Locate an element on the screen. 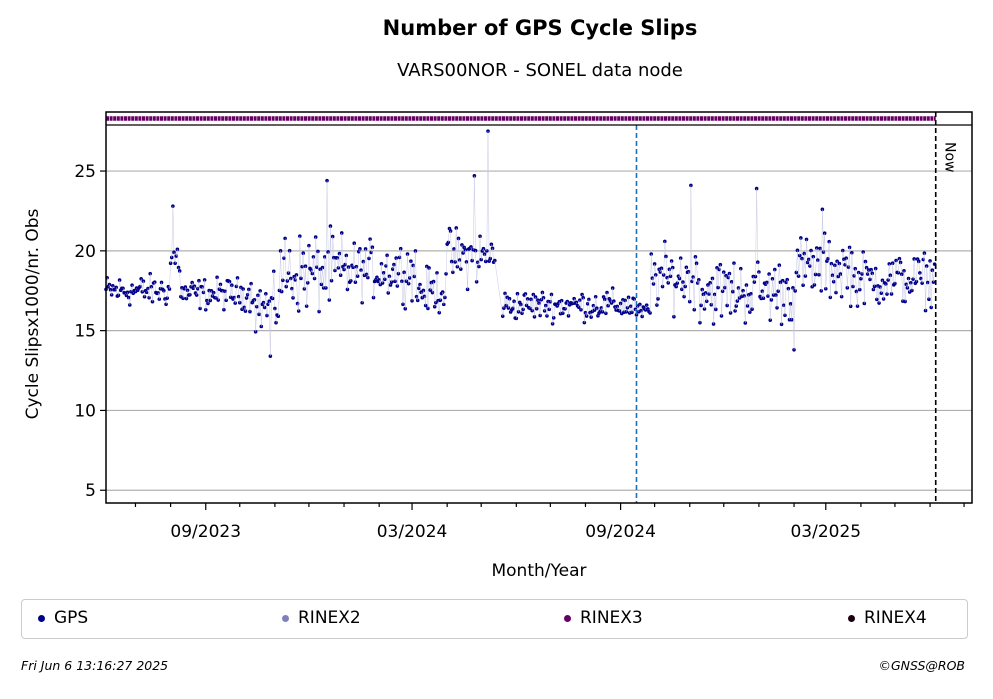 This screenshot has width=993, height=699. legend-marker-rinex2 is located at coordinates (285, 618).